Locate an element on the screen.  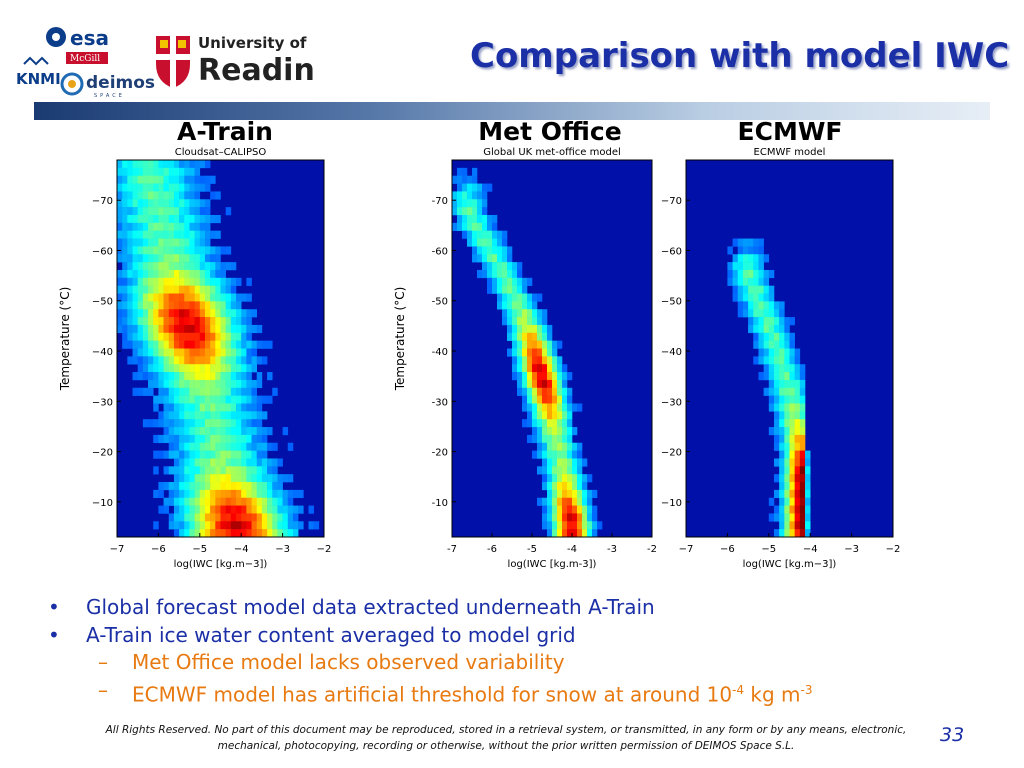
x-axis-label: log(IWC [kg.m-3]) is located at coordinates (552, 564).